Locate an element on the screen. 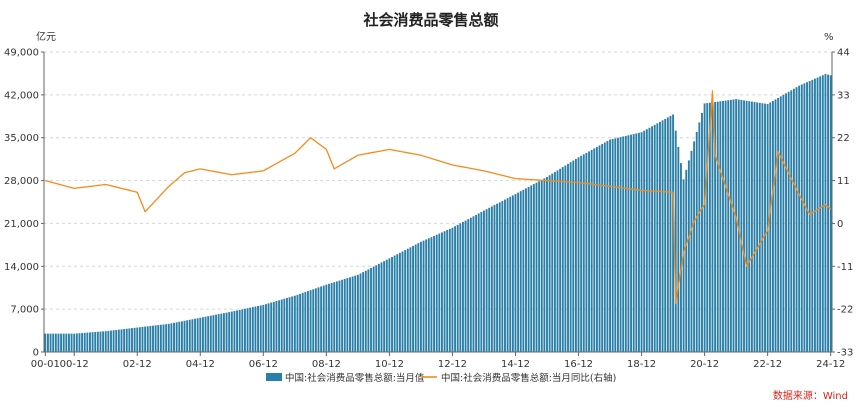 This screenshot has height=409, width=863. y-right-tick-label: -11 is located at coordinates (845, 267).